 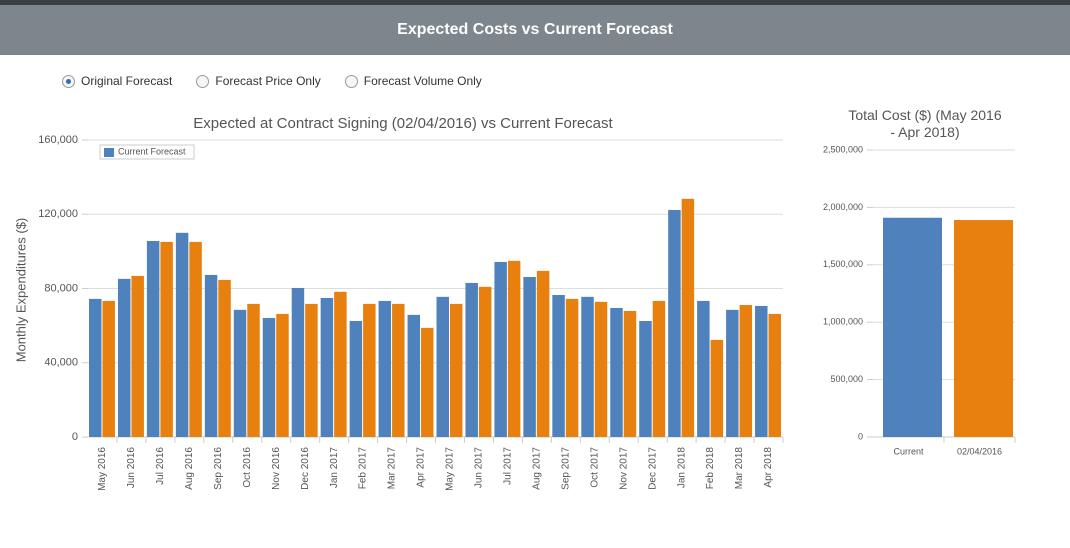 I want to click on legend-label: Current Forecast, so click(x=152, y=151).